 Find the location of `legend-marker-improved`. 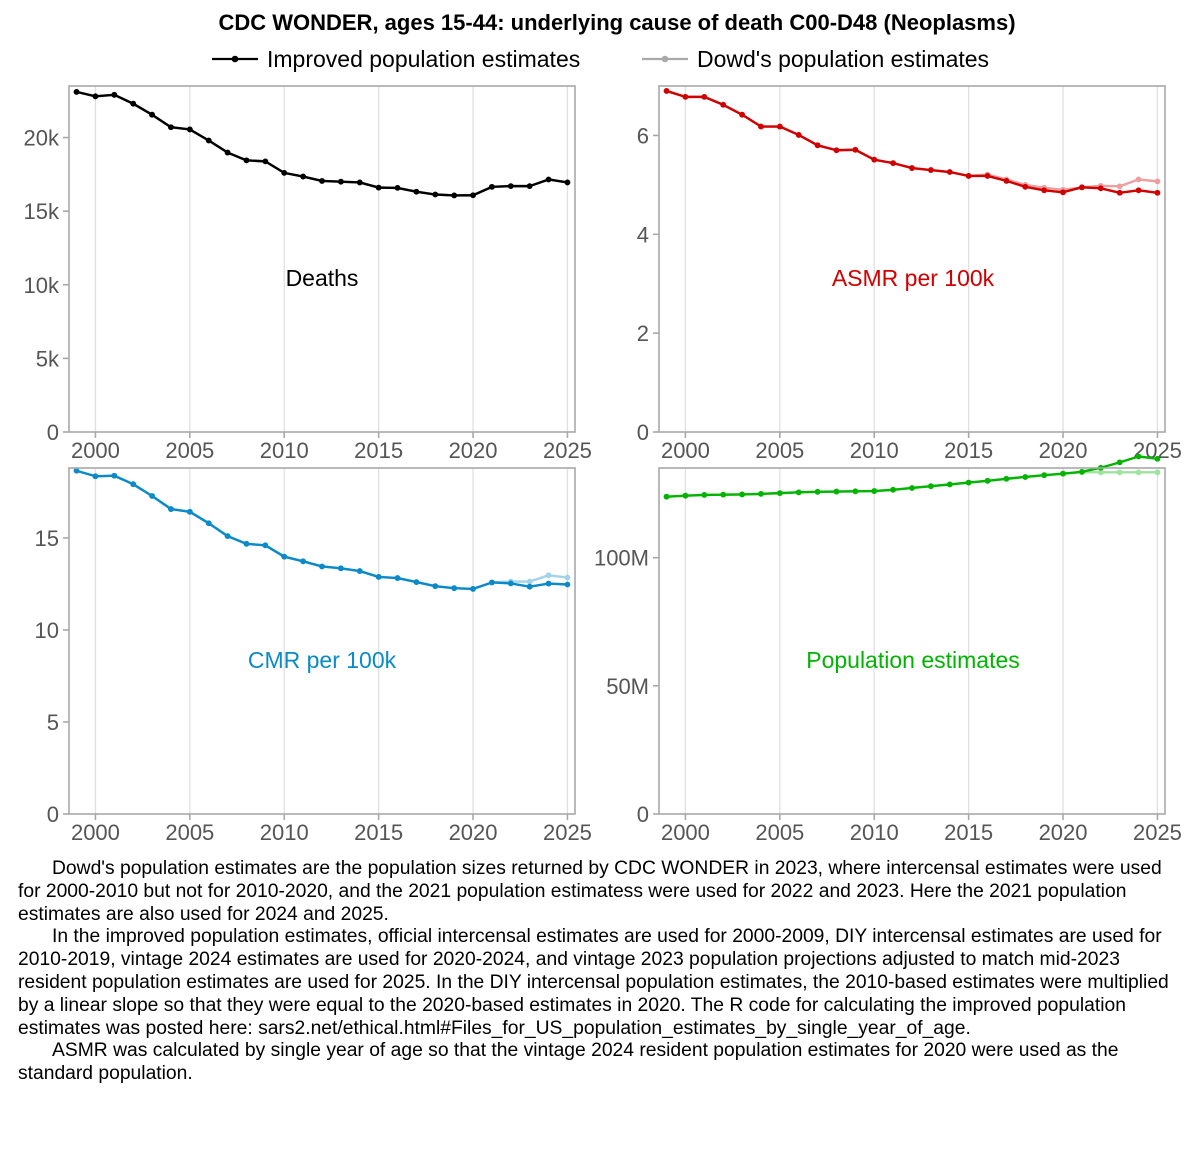

legend-marker-improved is located at coordinates (235, 59).